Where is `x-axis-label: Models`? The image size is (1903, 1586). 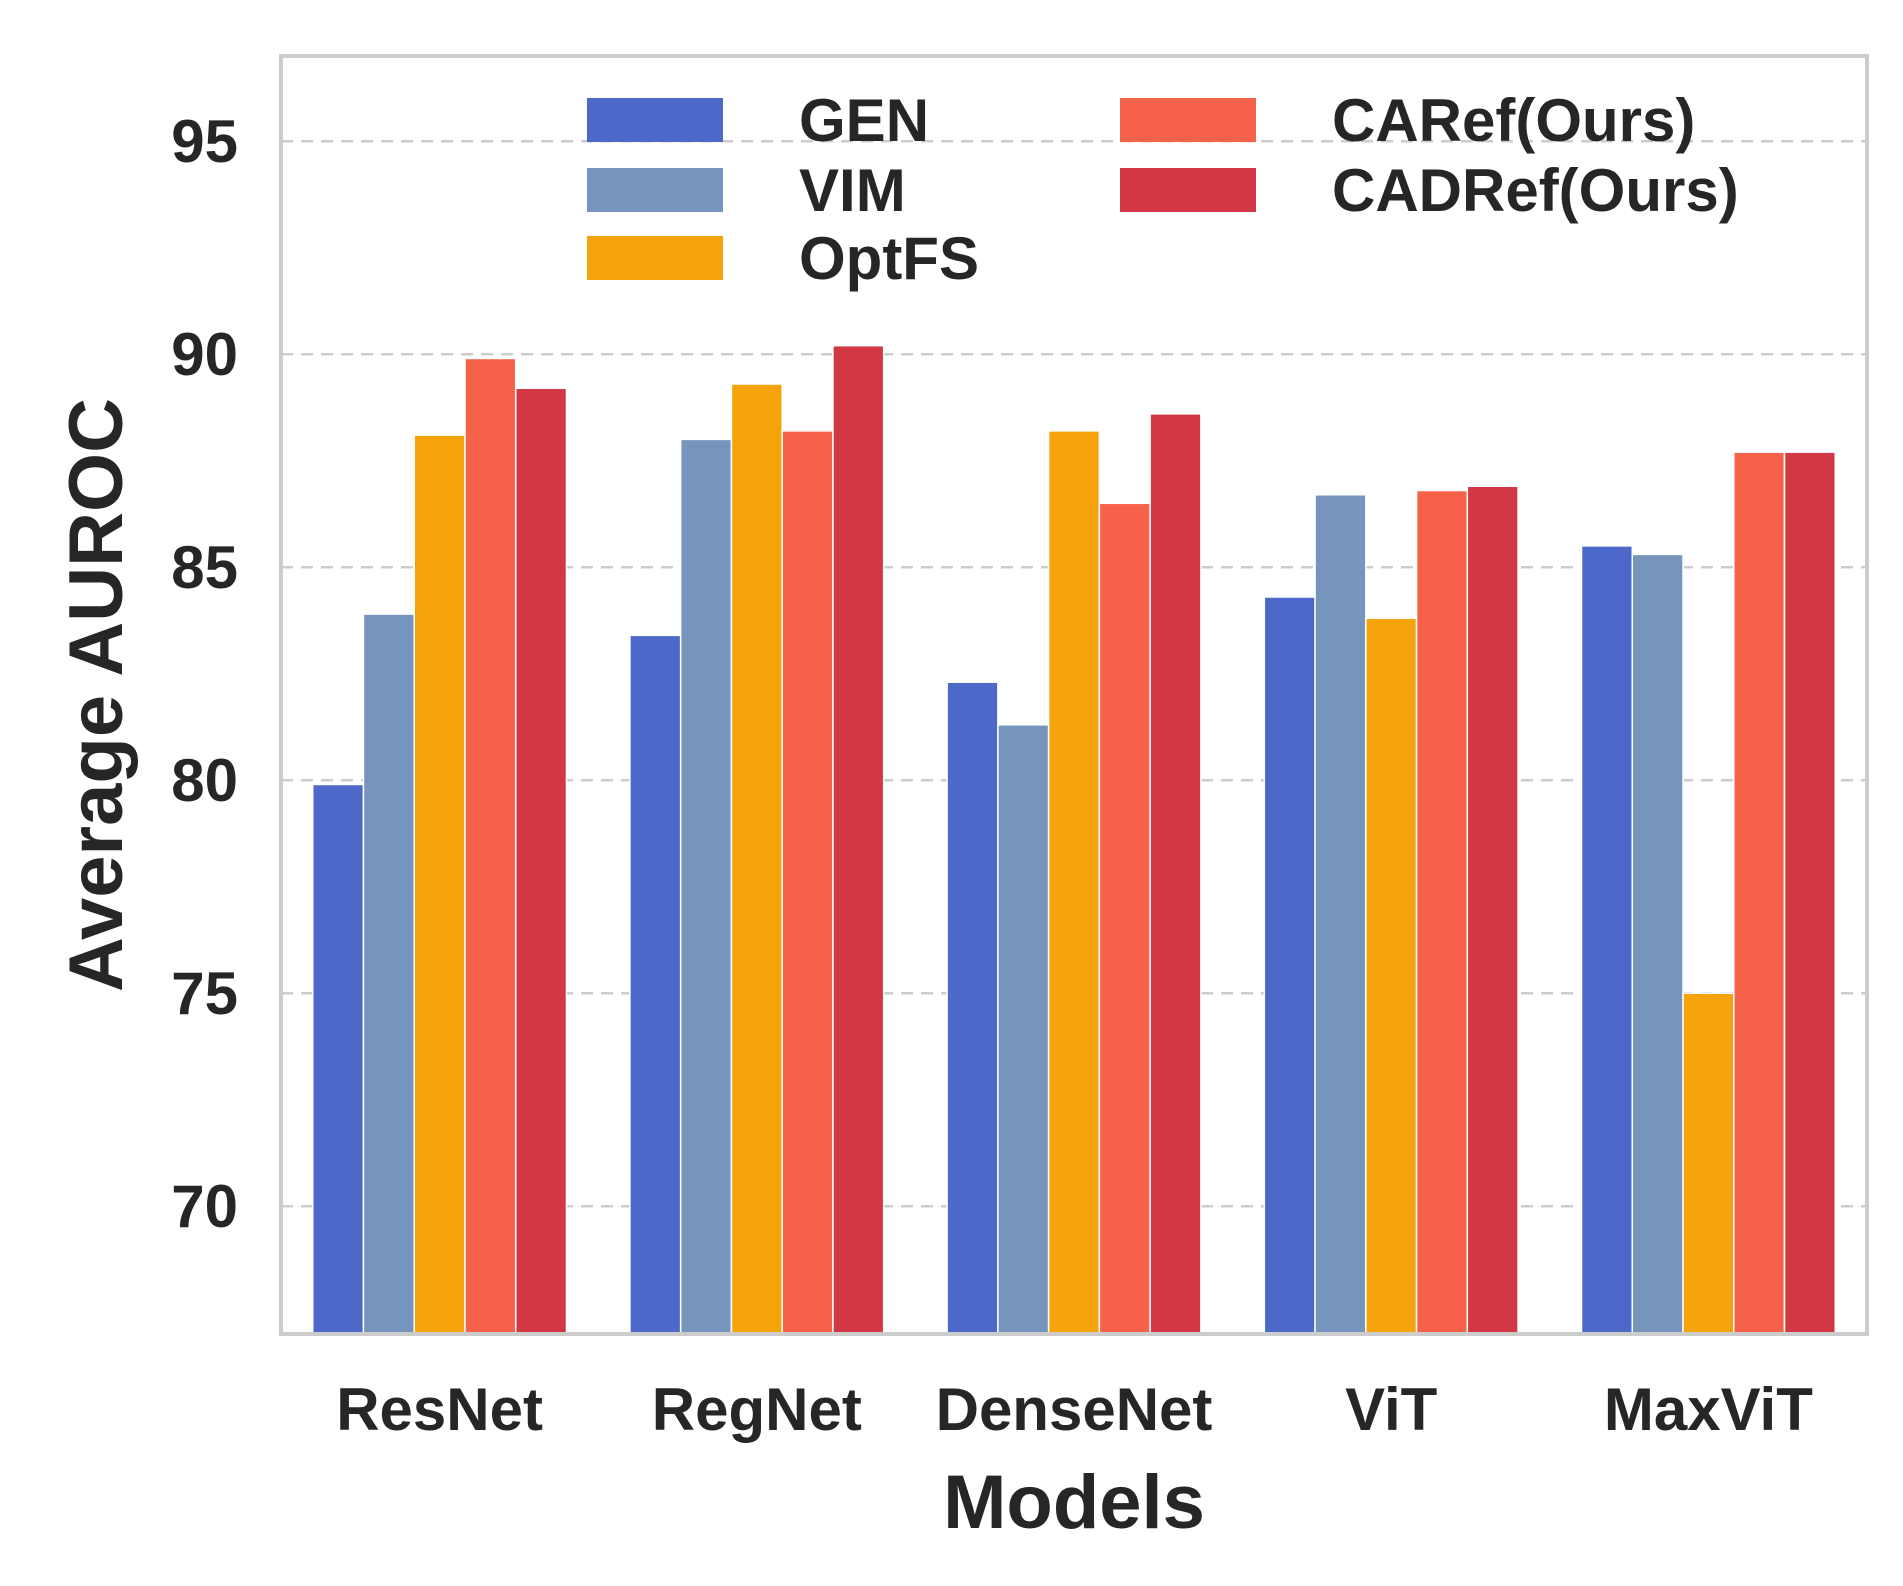 x-axis-label: Models is located at coordinates (1074, 1502).